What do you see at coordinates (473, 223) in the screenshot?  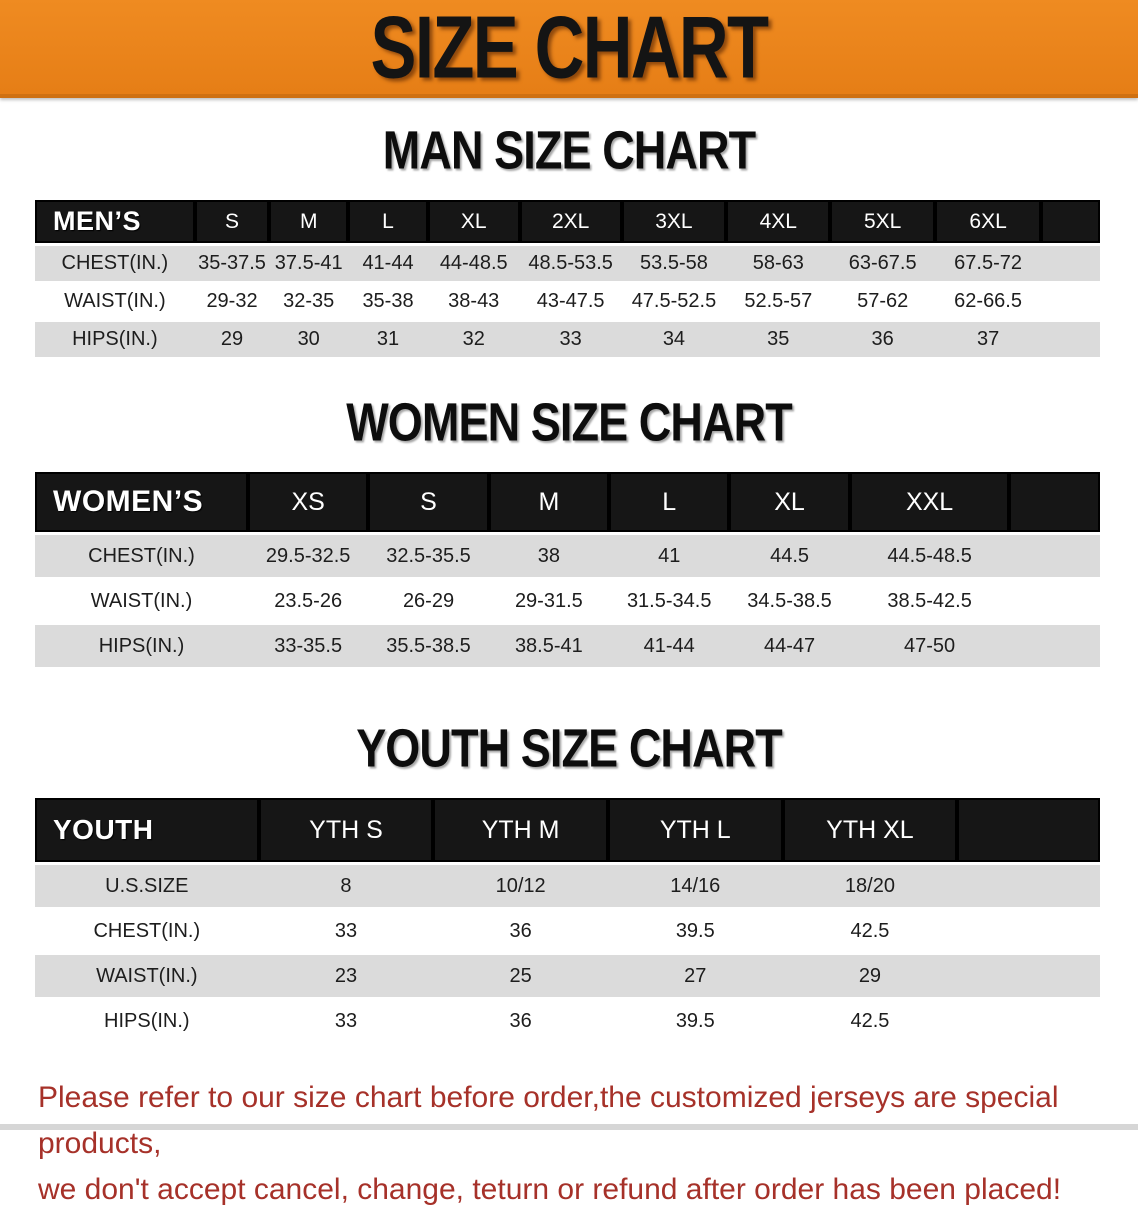 I see `size-column-header: XL` at bounding box center [473, 223].